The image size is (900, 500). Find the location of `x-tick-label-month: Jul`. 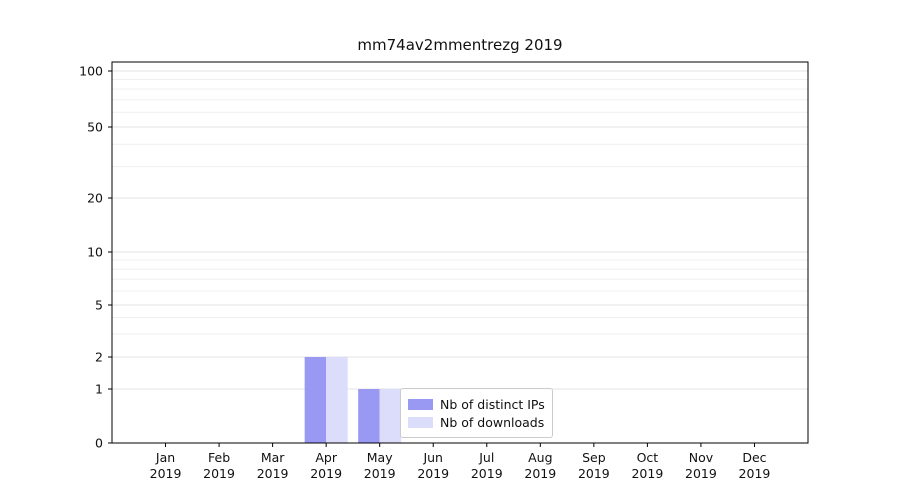

x-tick-label-month: Jul is located at coordinates (486, 457).